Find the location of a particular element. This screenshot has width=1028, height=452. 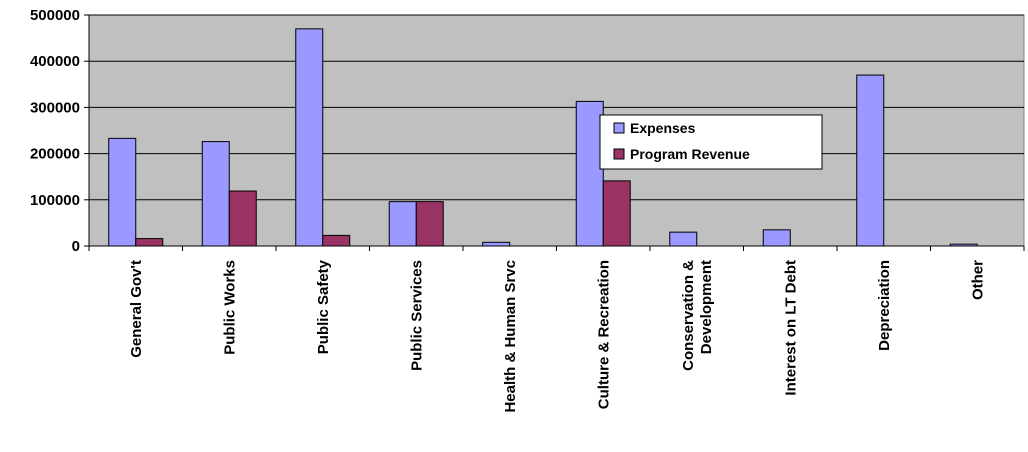

legend-box is located at coordinates (711, 142).